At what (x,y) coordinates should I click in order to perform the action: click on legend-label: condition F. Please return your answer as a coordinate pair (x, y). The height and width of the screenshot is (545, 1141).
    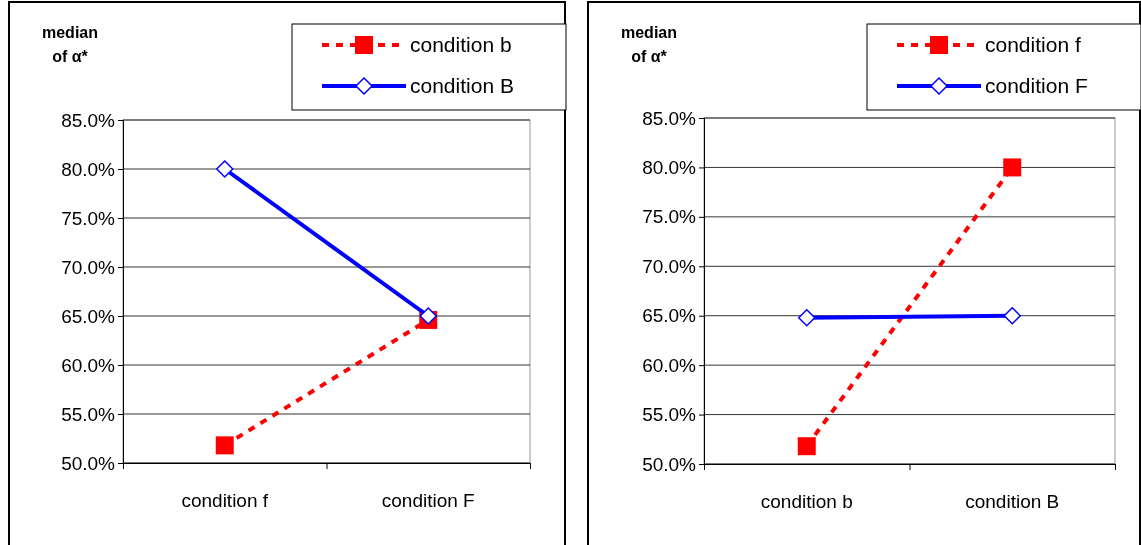
    Looking at the image, I should click on (1036, 85).